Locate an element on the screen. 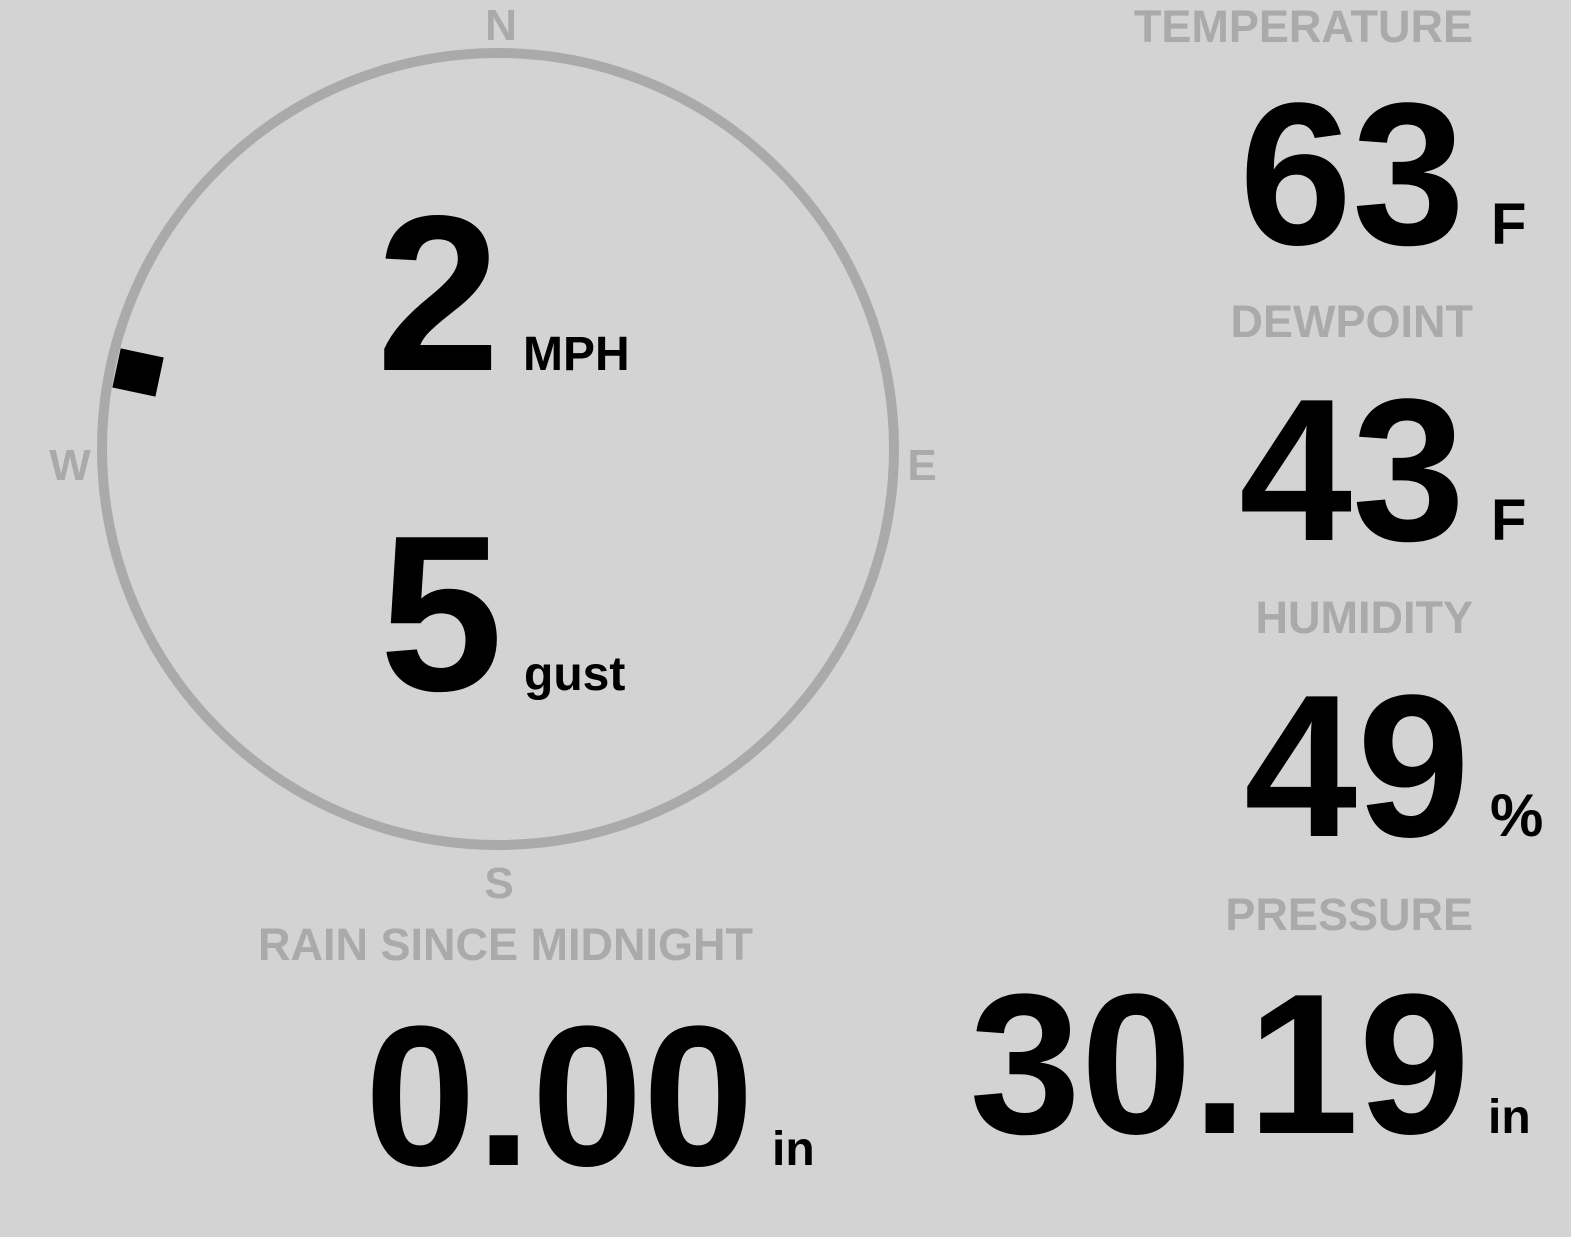  rain-value: 0.00 is located at coordinates (559, 1096).